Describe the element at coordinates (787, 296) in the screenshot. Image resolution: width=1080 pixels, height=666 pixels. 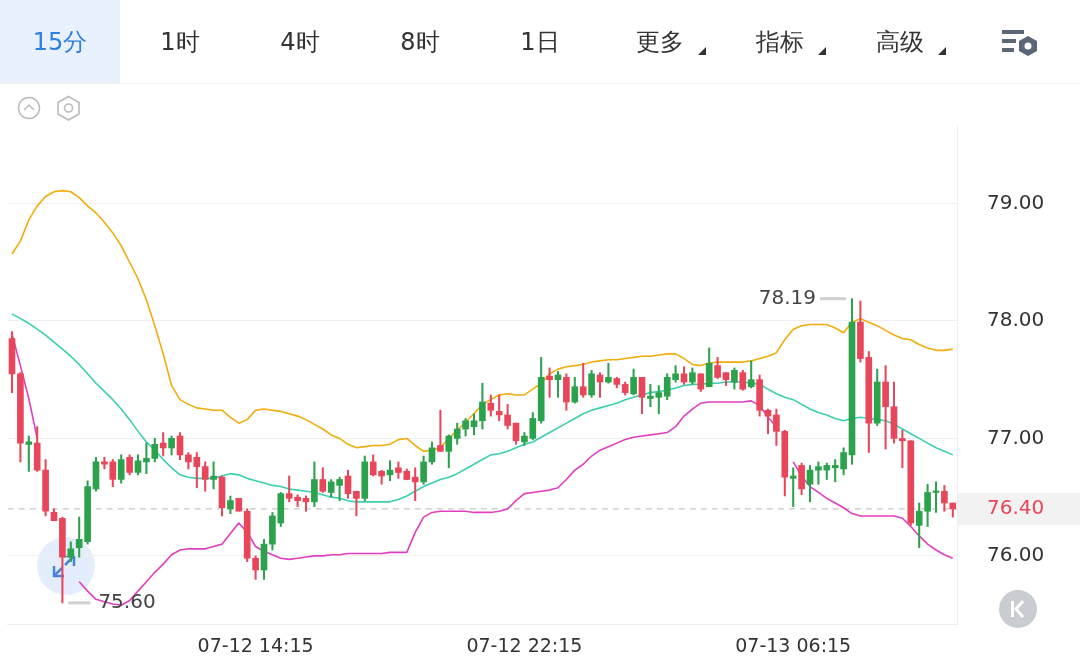
I see `annotation: 78.19` at that location.